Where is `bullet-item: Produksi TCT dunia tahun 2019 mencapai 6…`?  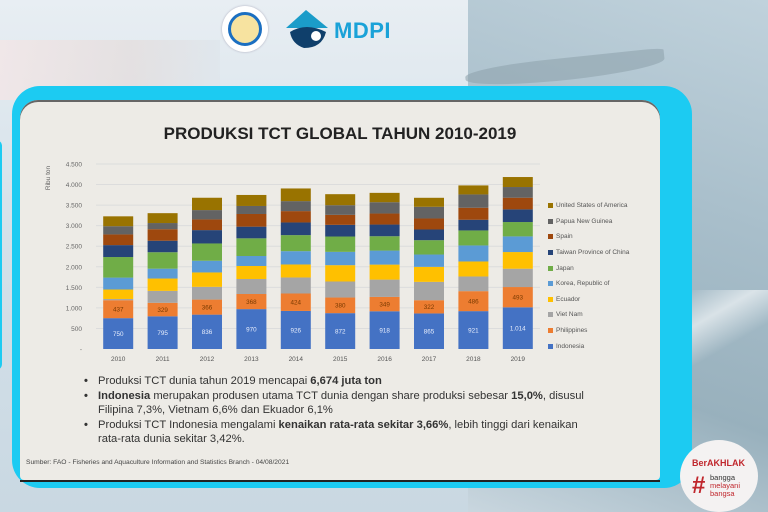 bullet-item: Produksi TCT dunia tahun 2019 mencapai 6… is located at coordinates (342, 381).